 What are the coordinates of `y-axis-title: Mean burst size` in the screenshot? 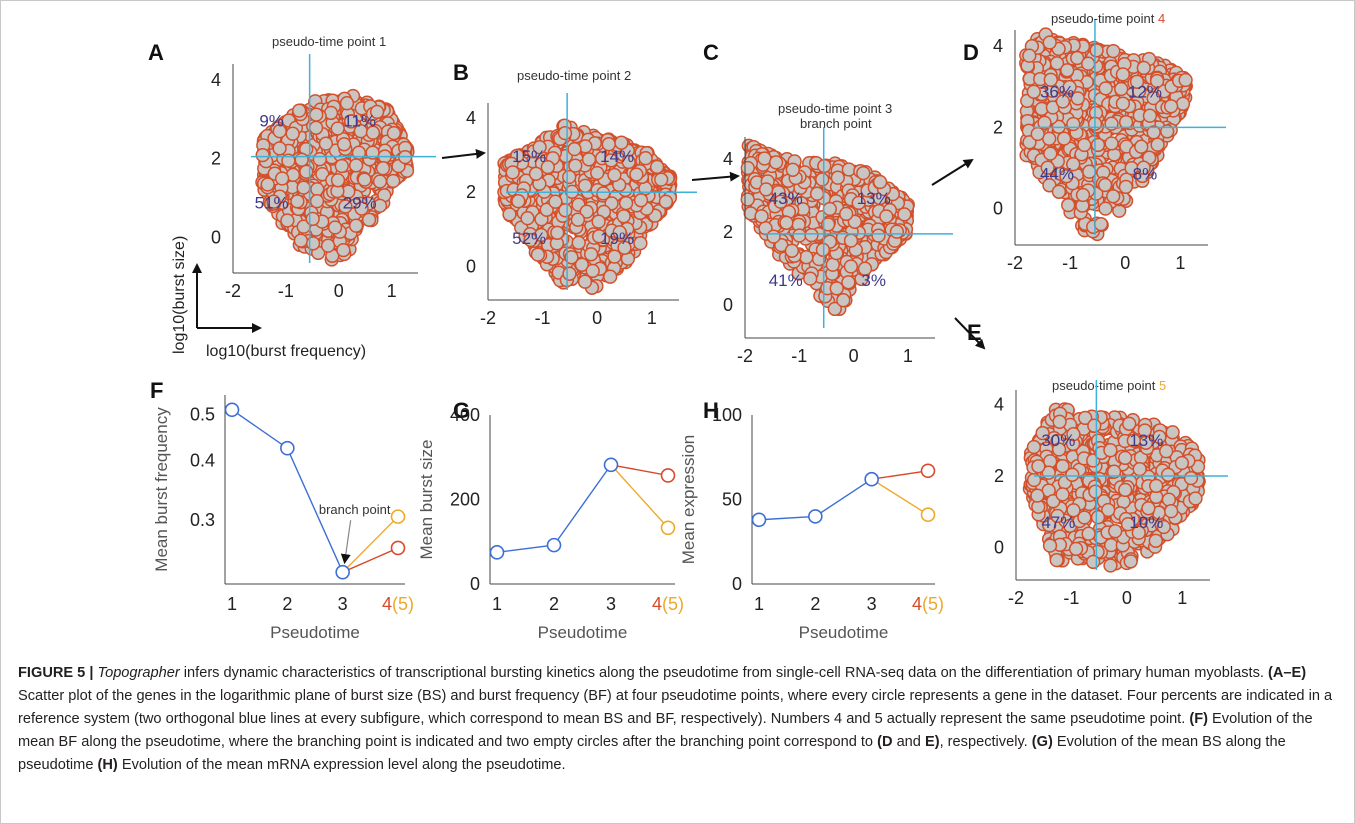 It's located at (426, 500).